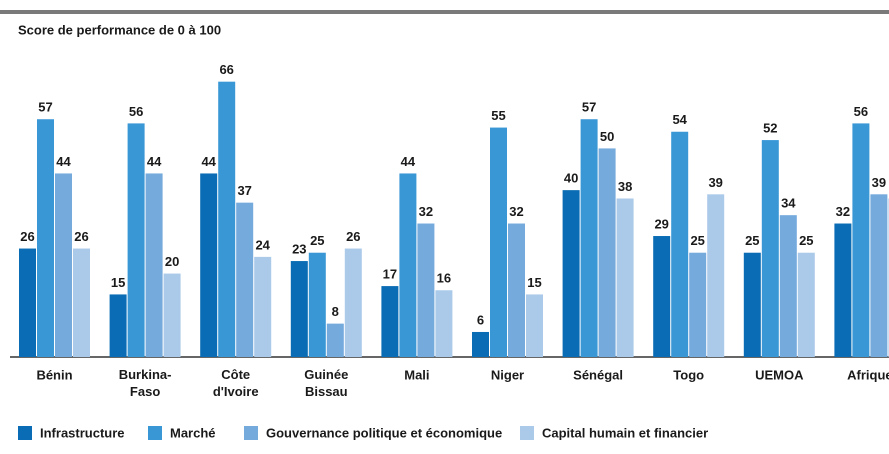 This screenshot has width=889, height=454. I want to click on x-tick-label: Côte d'Ivoire, so click(236, 383).